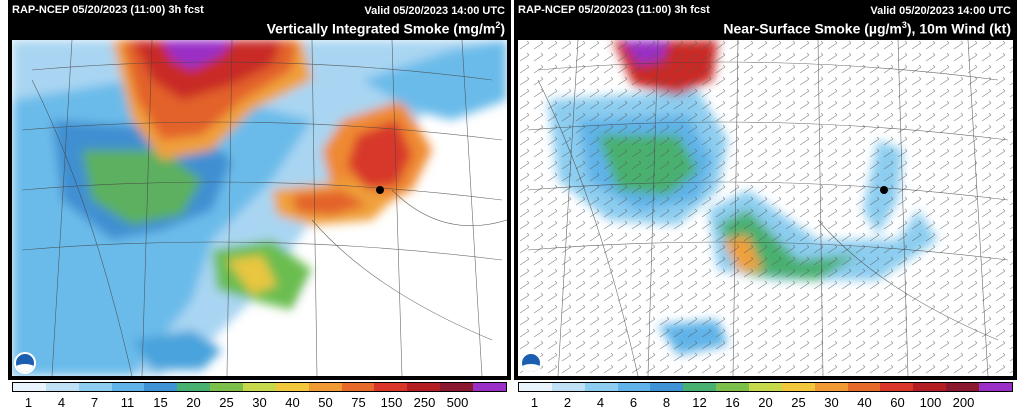 The image size is (1024, 418). What do you see at coordinates (385, 28) in the screenshot?
I see `panel-title: Vertically Integrated Smoke (mg/m2)` at bounding box center [385, 28].